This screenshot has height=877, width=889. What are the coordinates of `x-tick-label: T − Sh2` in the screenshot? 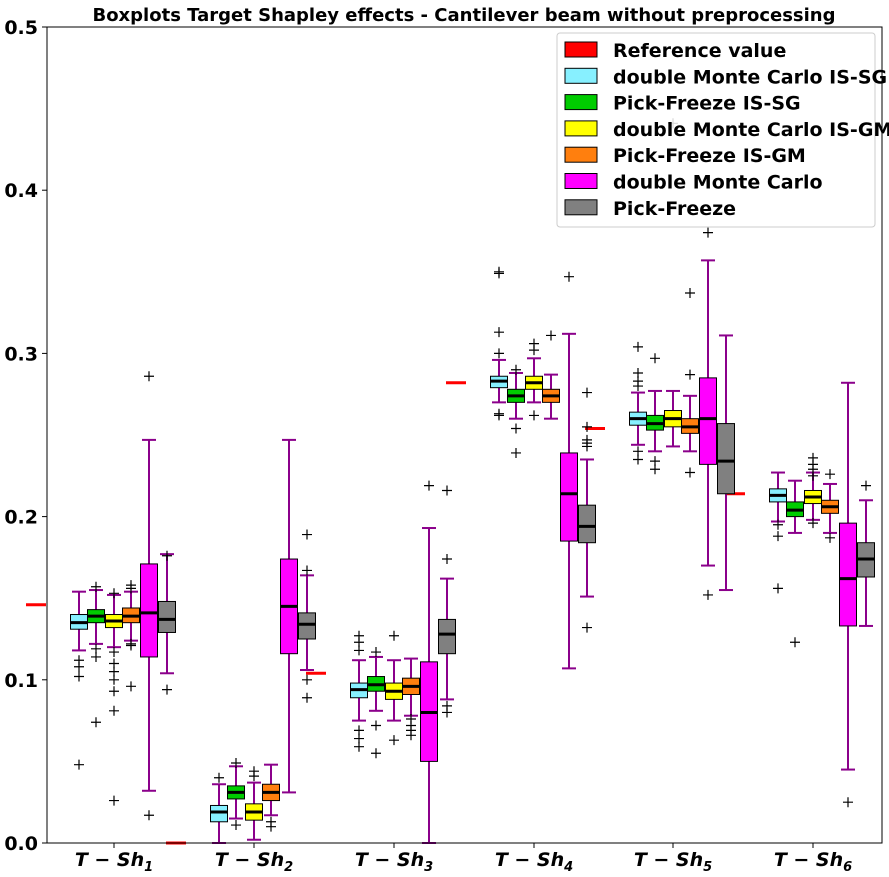 It's located at (254, 862).